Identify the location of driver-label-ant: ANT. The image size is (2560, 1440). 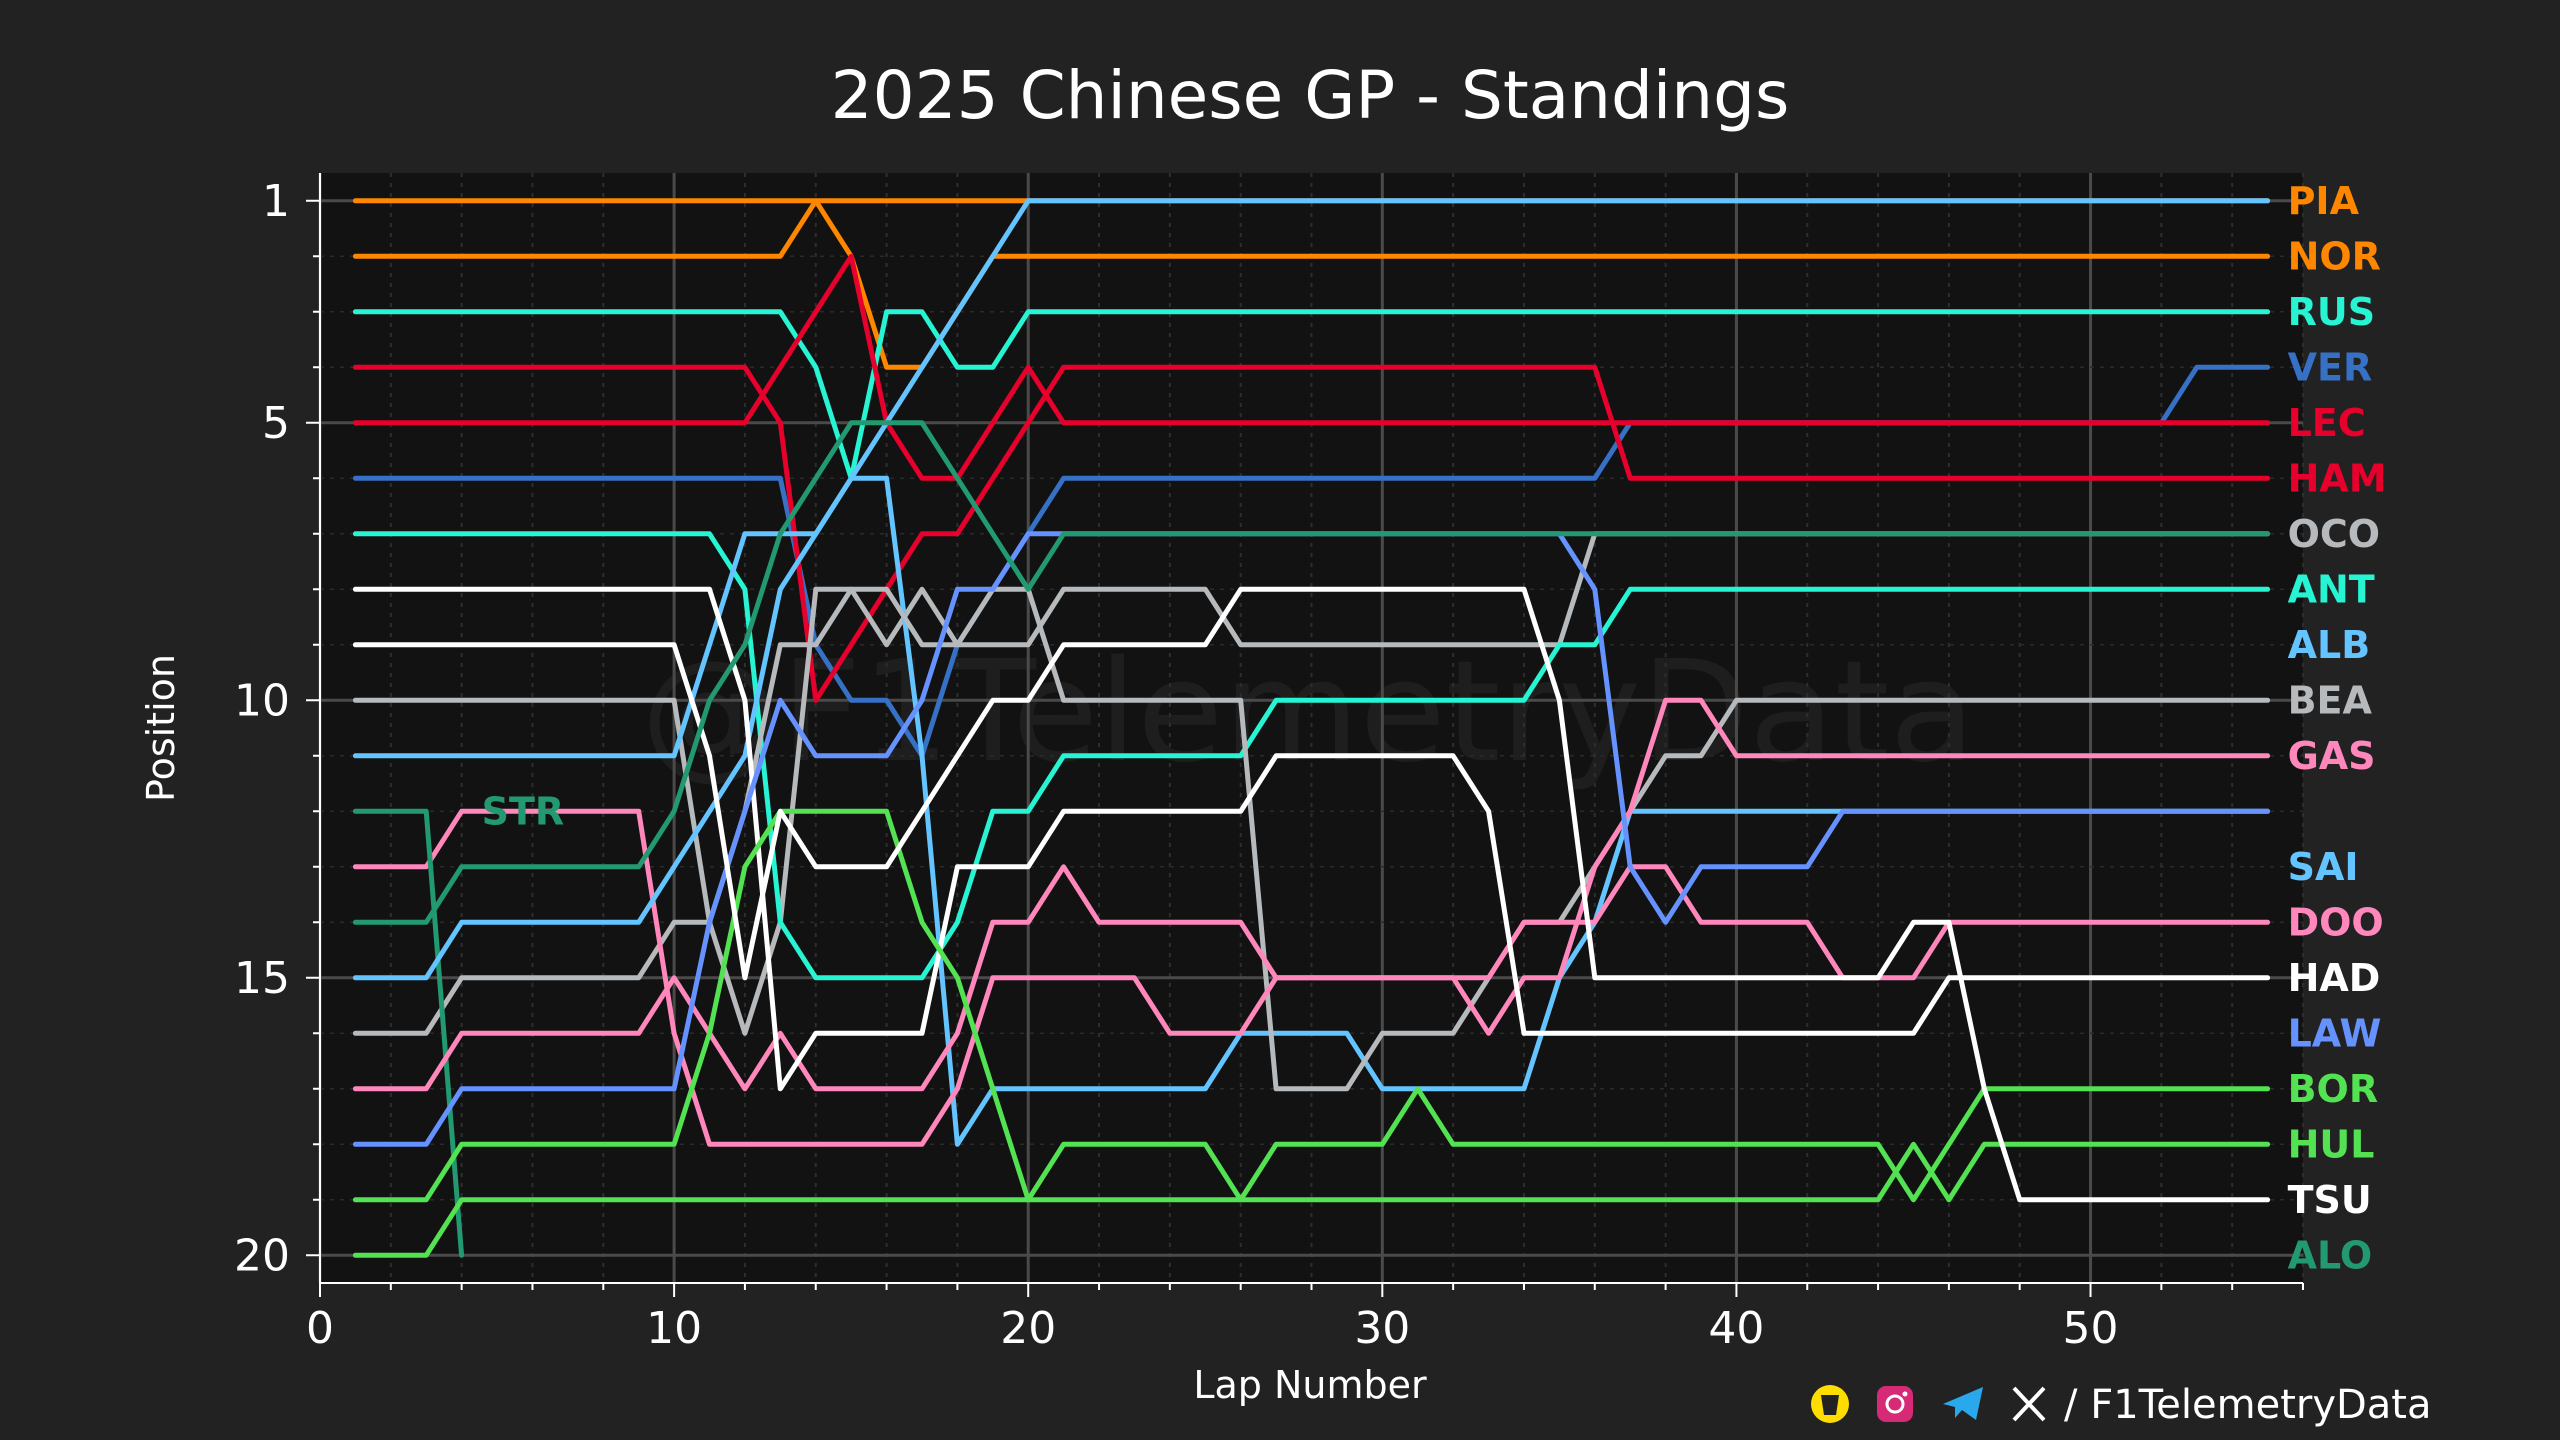
(2331, 589).